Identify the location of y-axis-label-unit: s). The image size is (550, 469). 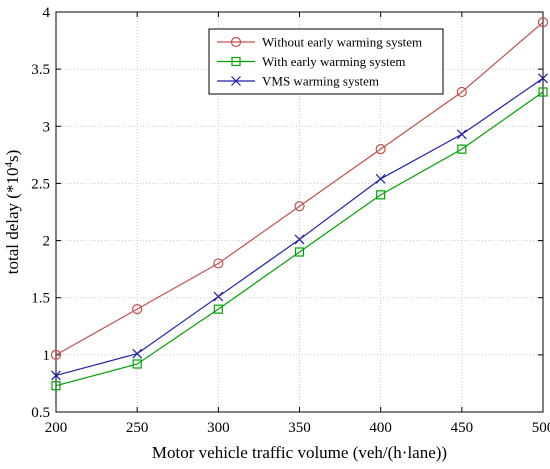
(12, 156).